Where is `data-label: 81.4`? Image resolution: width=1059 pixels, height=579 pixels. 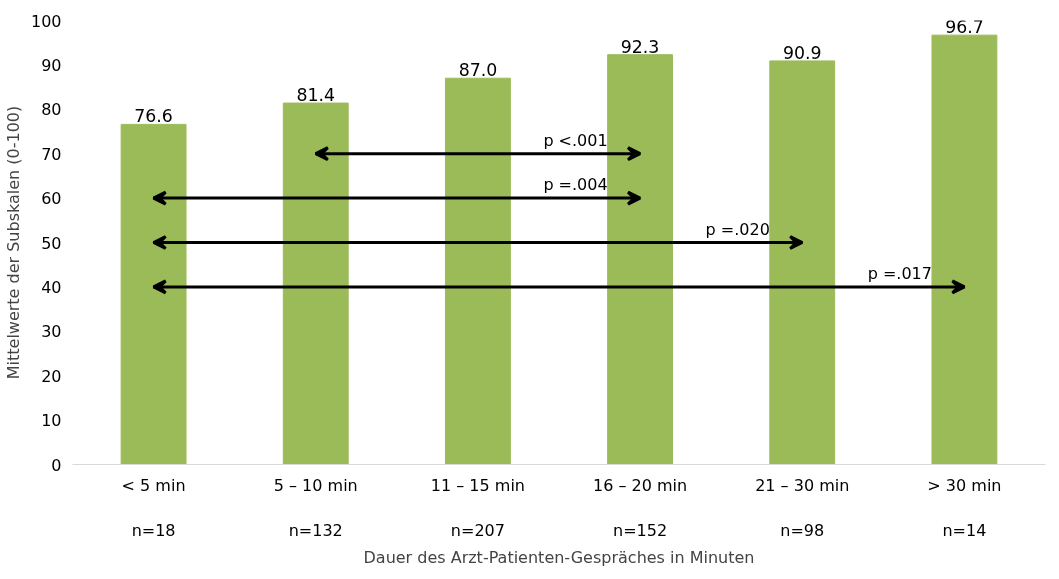 data-label: 81.4 is located at coordinates (316, 95).